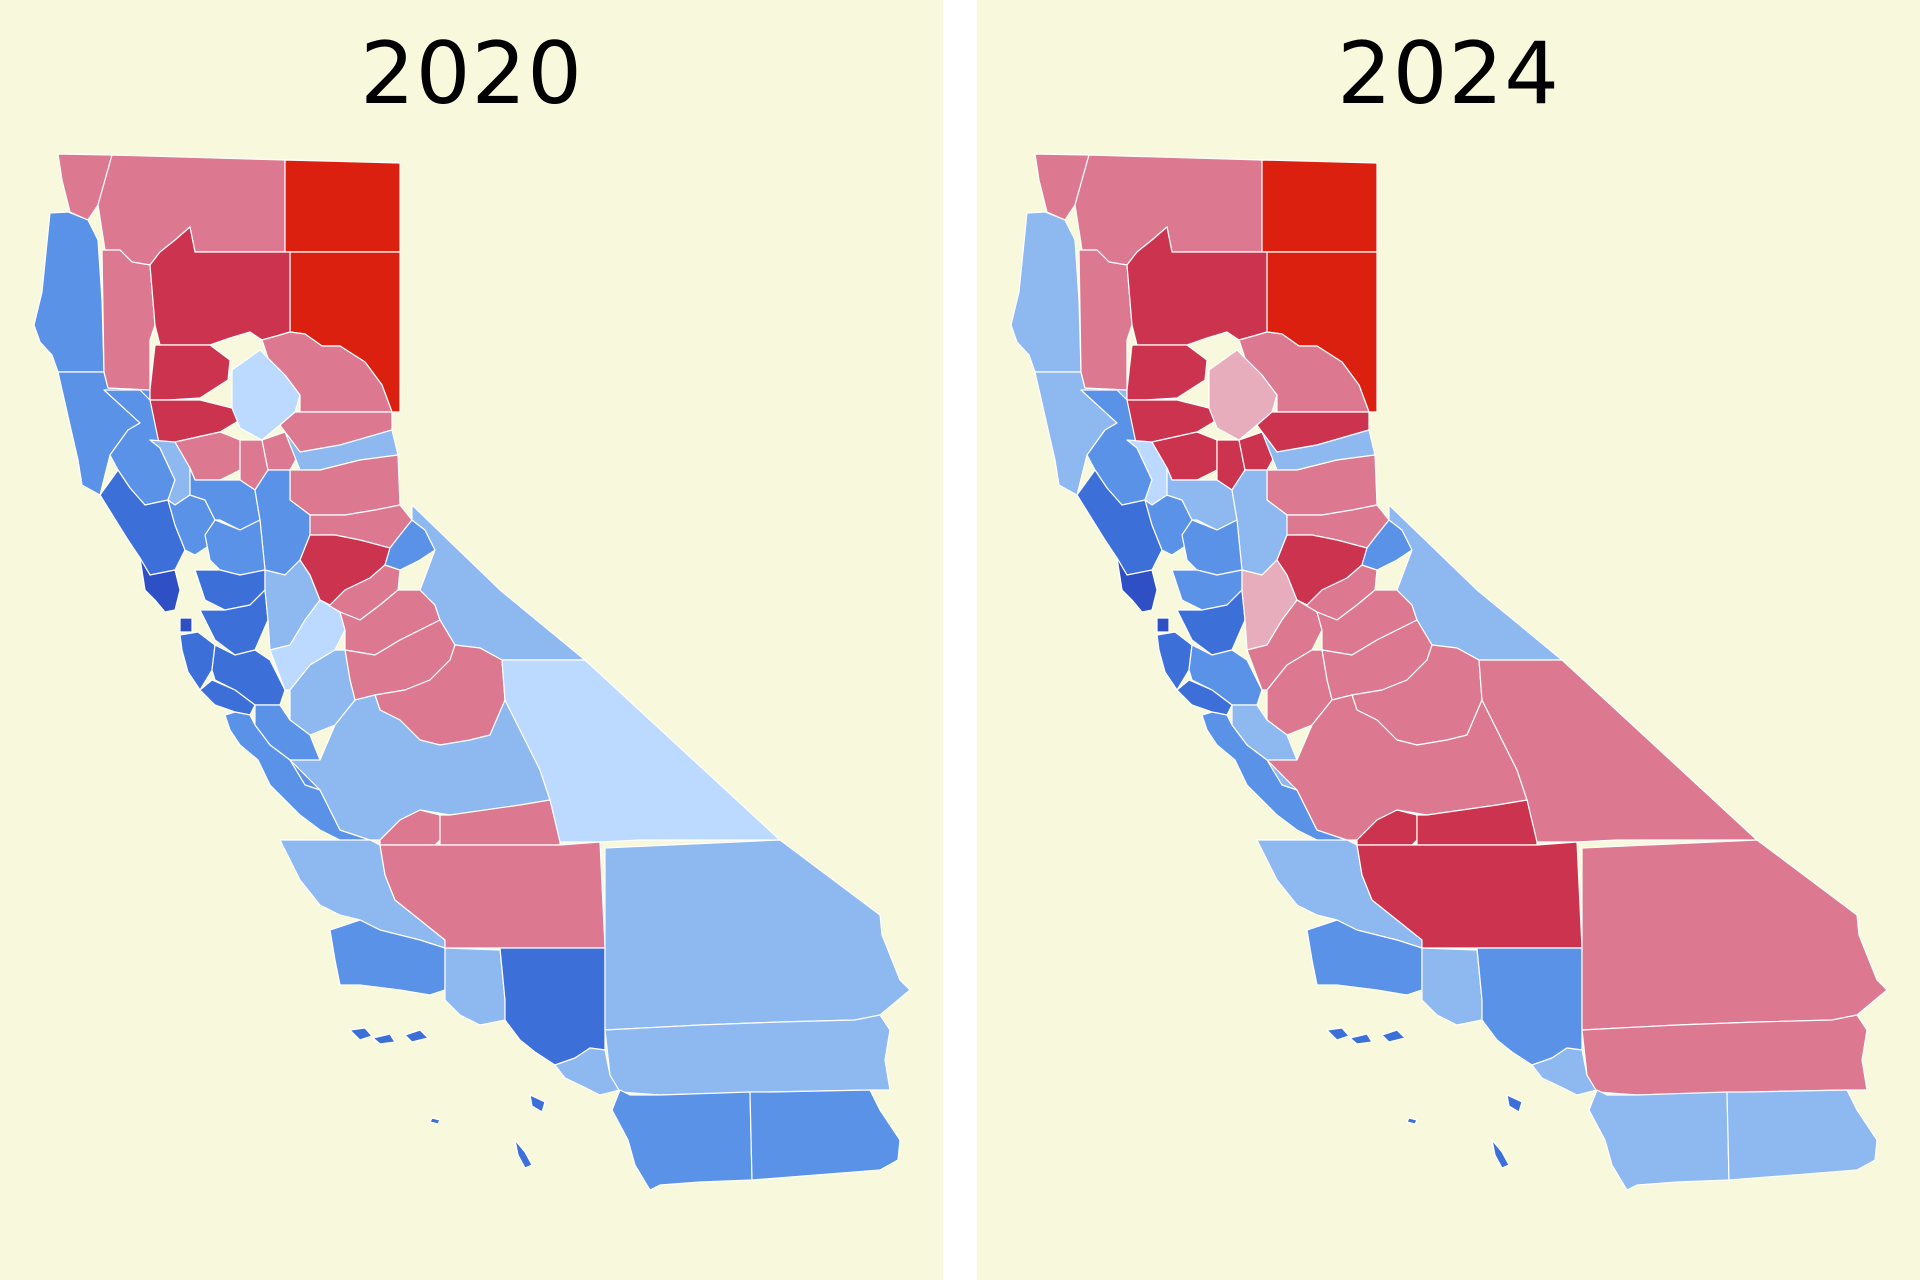  Describe the element at coordinates (1448, 74) in the screenshot. I see `panel-title-2024: 2024` at that location.